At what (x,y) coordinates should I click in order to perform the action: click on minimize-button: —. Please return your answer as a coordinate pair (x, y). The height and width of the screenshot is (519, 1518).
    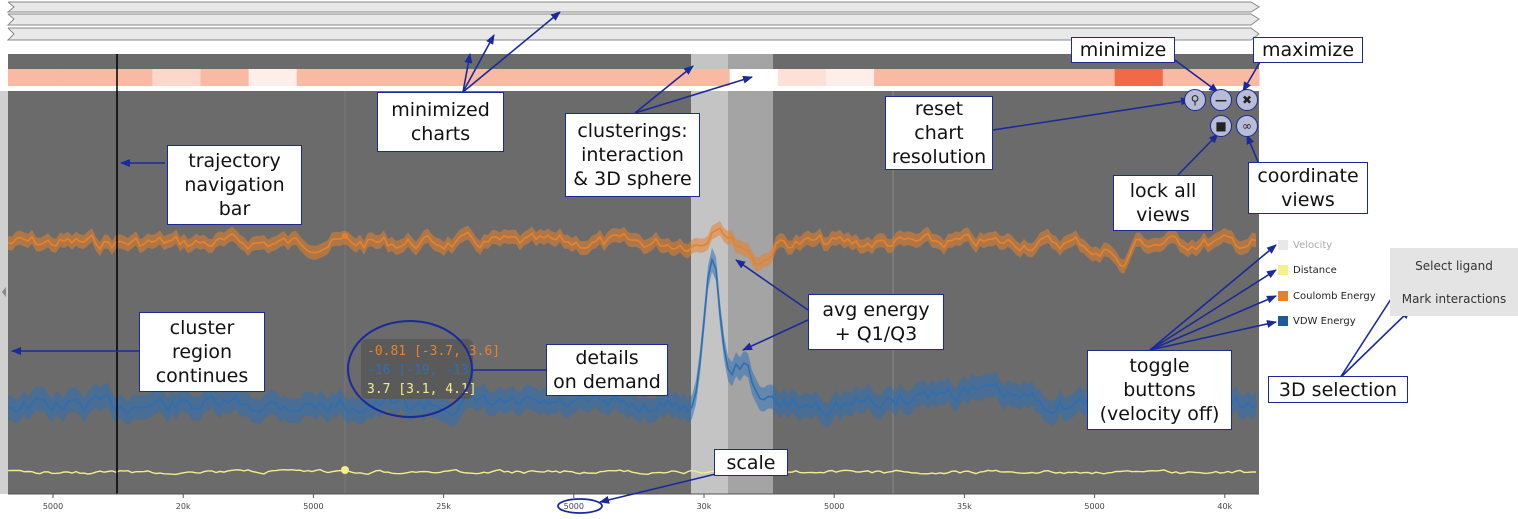
    Looking at the image, I should click on (1221, 100).